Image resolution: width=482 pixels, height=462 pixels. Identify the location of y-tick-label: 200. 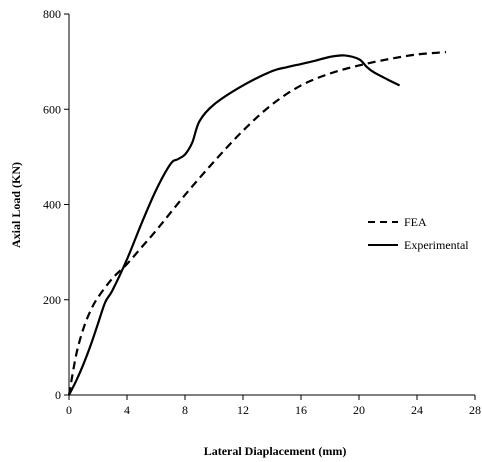
(52, 300).